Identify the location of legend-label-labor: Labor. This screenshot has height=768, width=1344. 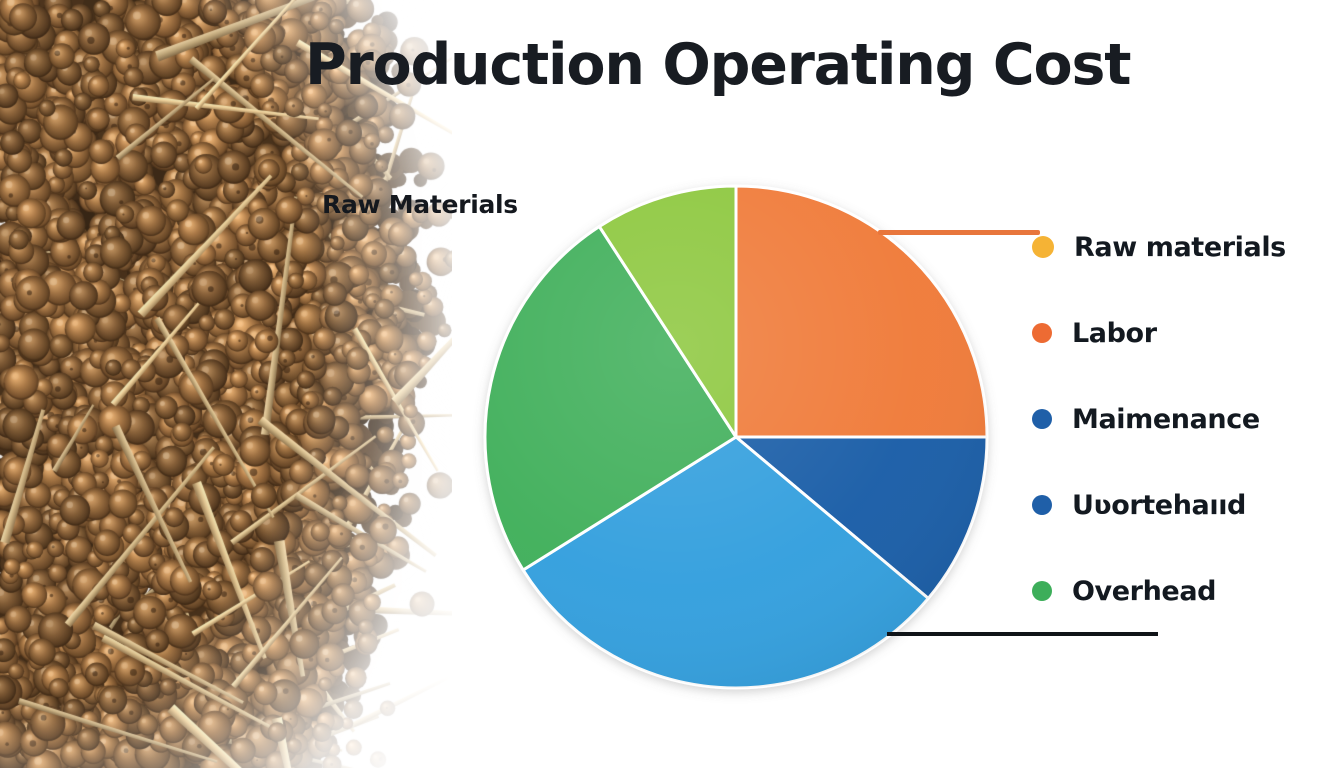
(1114, 333).